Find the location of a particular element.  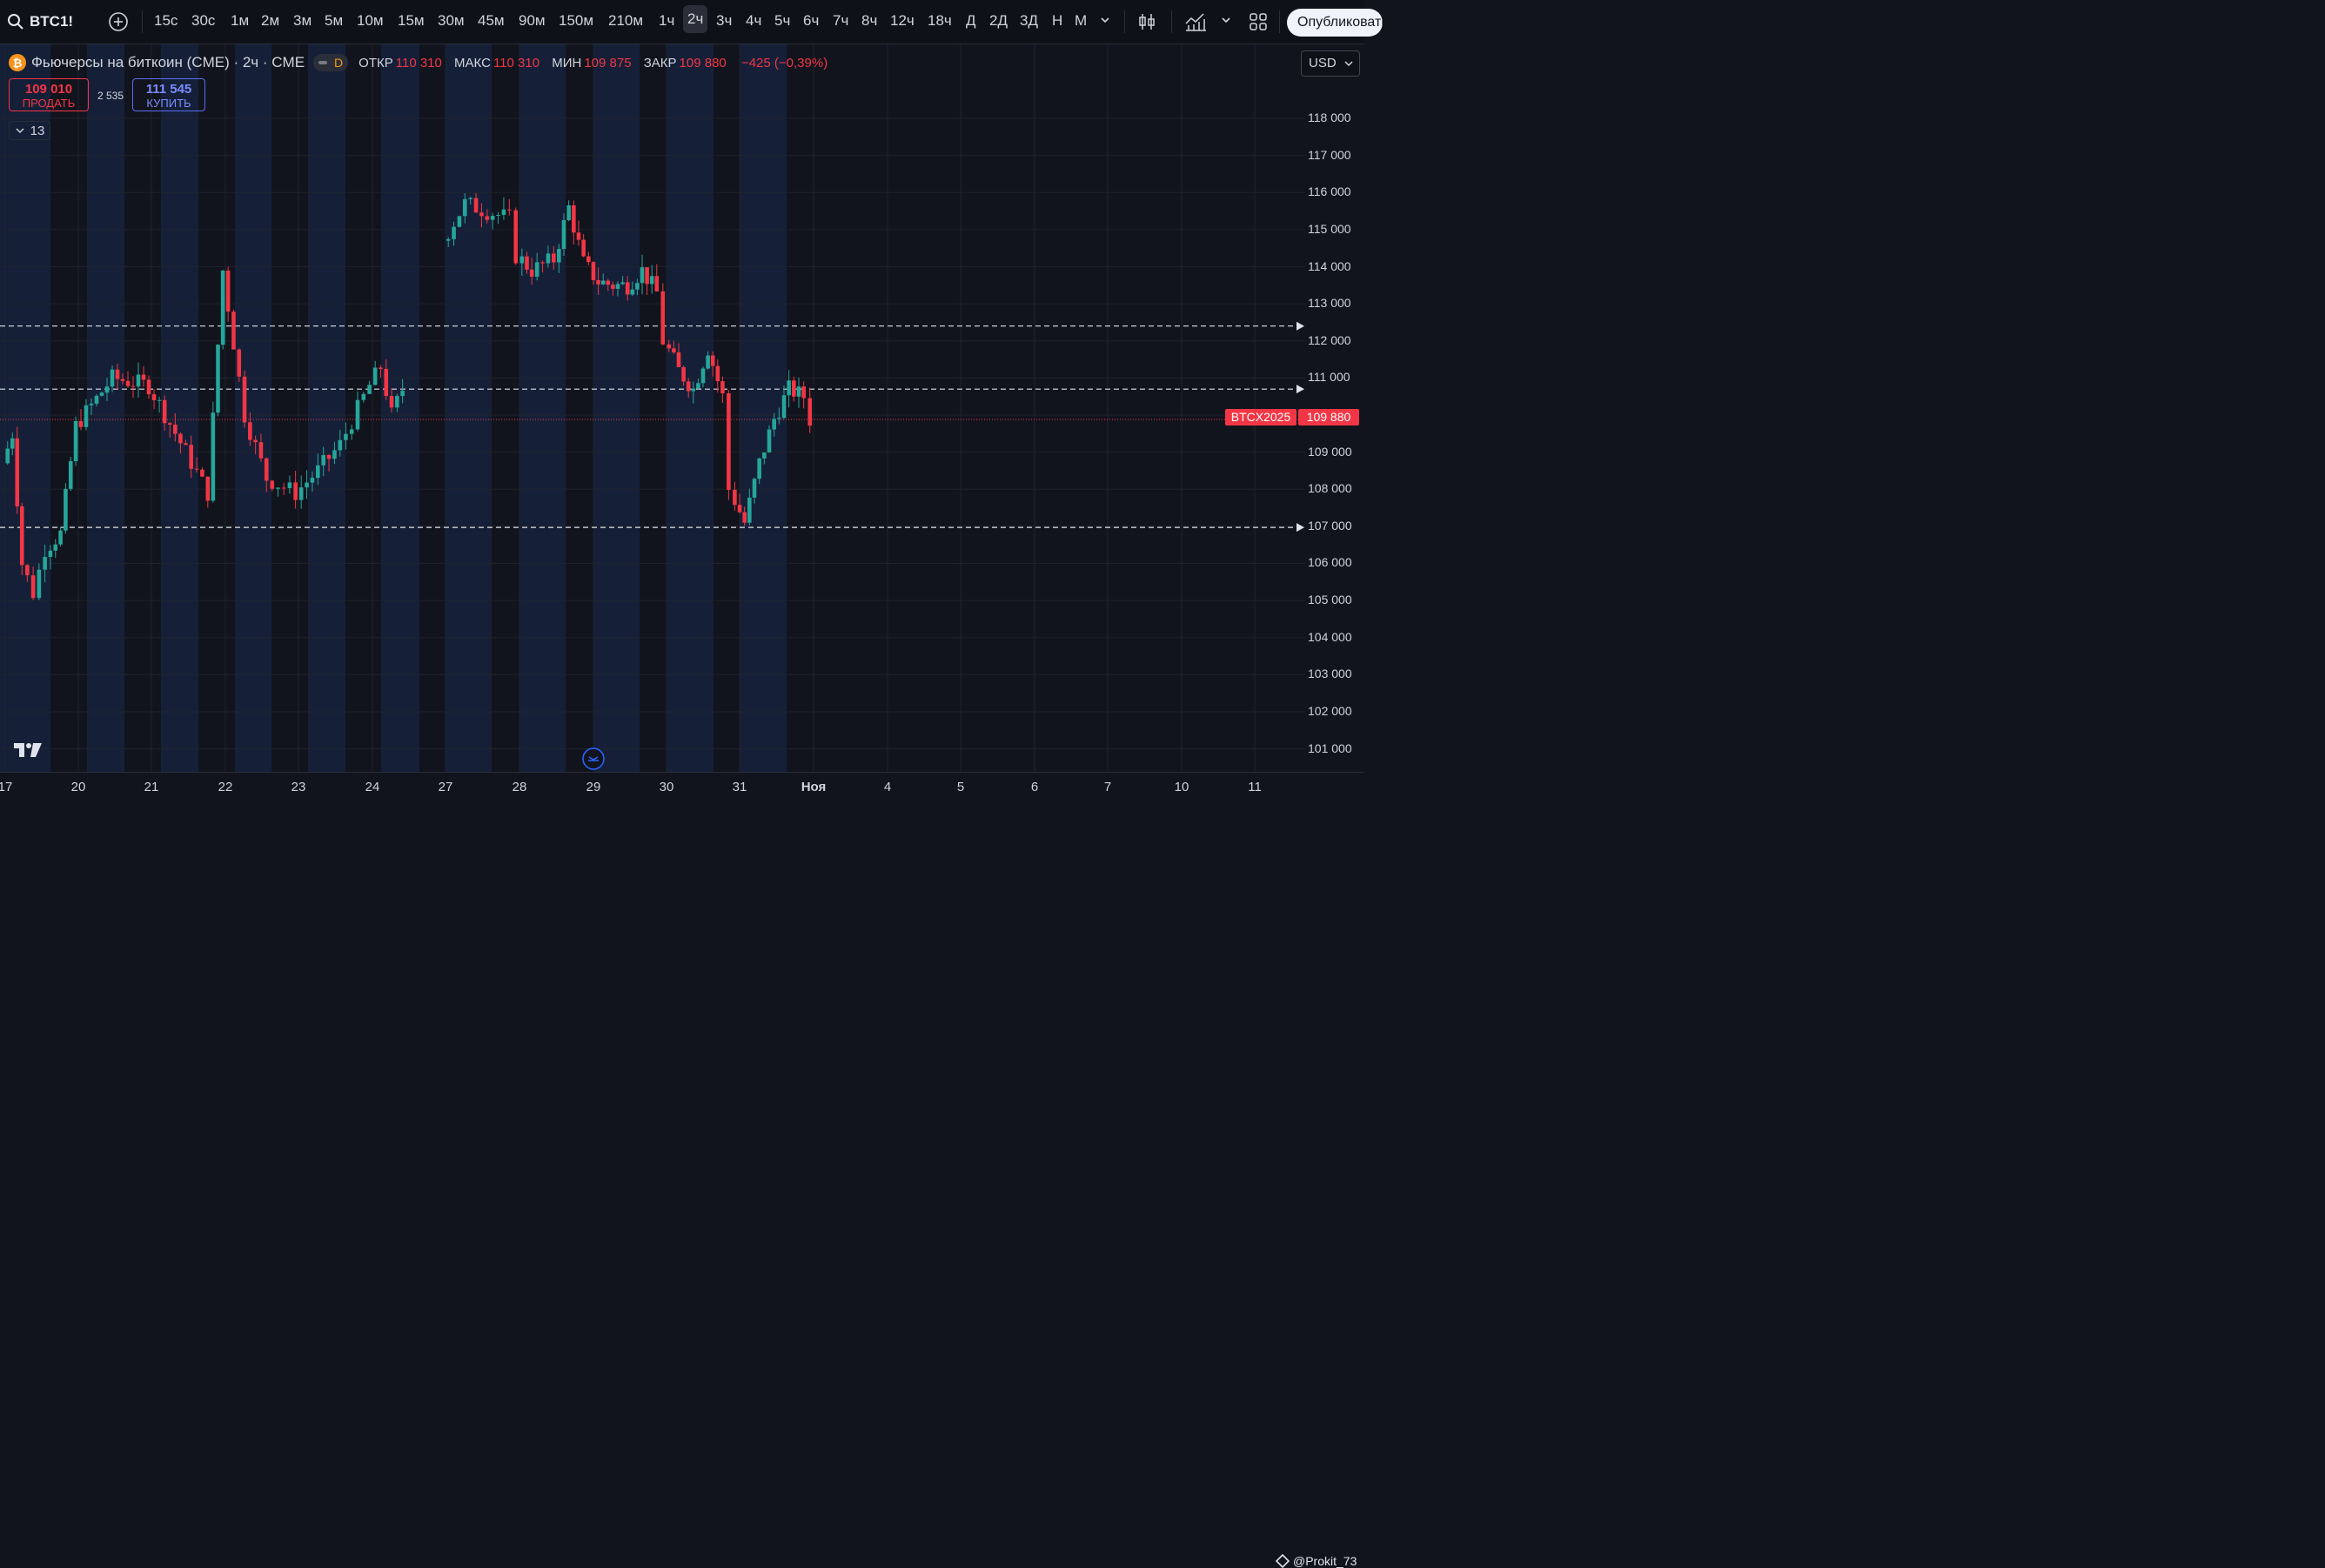

timeframe-6ч: 6ч is located at coordinates (811, 21).